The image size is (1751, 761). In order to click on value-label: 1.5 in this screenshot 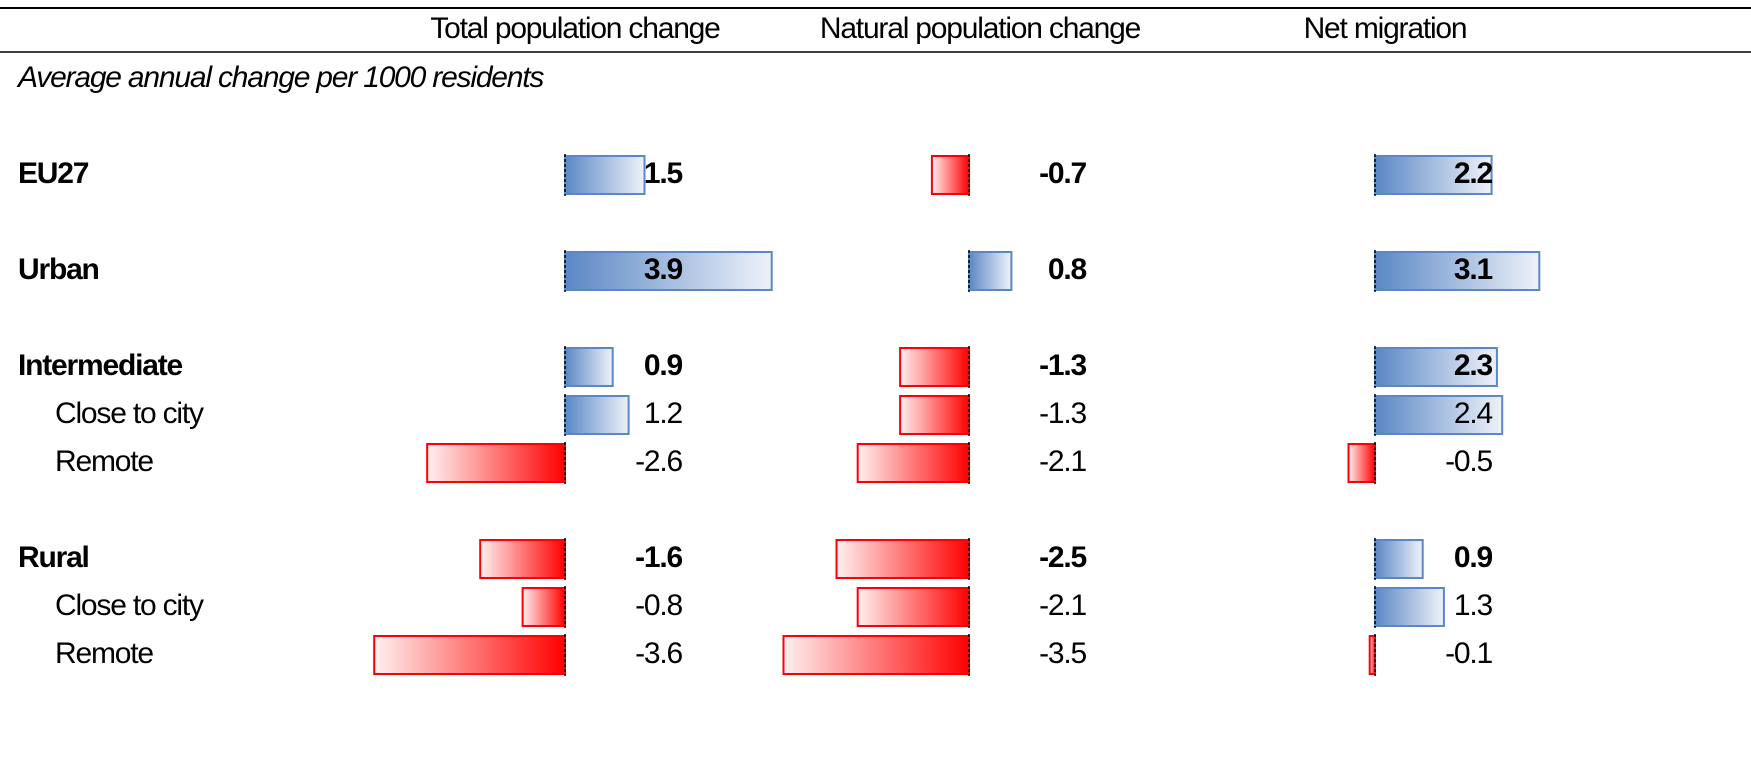, I will do `click(663, 173)`.